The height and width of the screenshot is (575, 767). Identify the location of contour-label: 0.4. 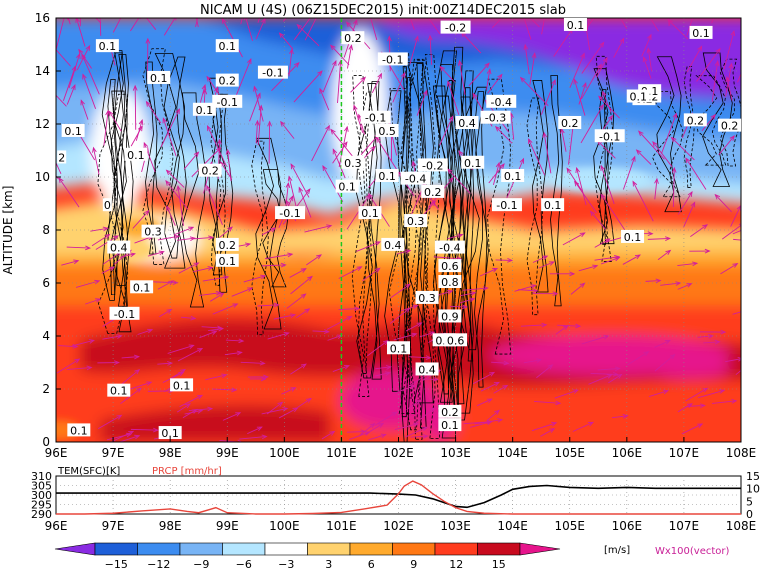
(393, 245).